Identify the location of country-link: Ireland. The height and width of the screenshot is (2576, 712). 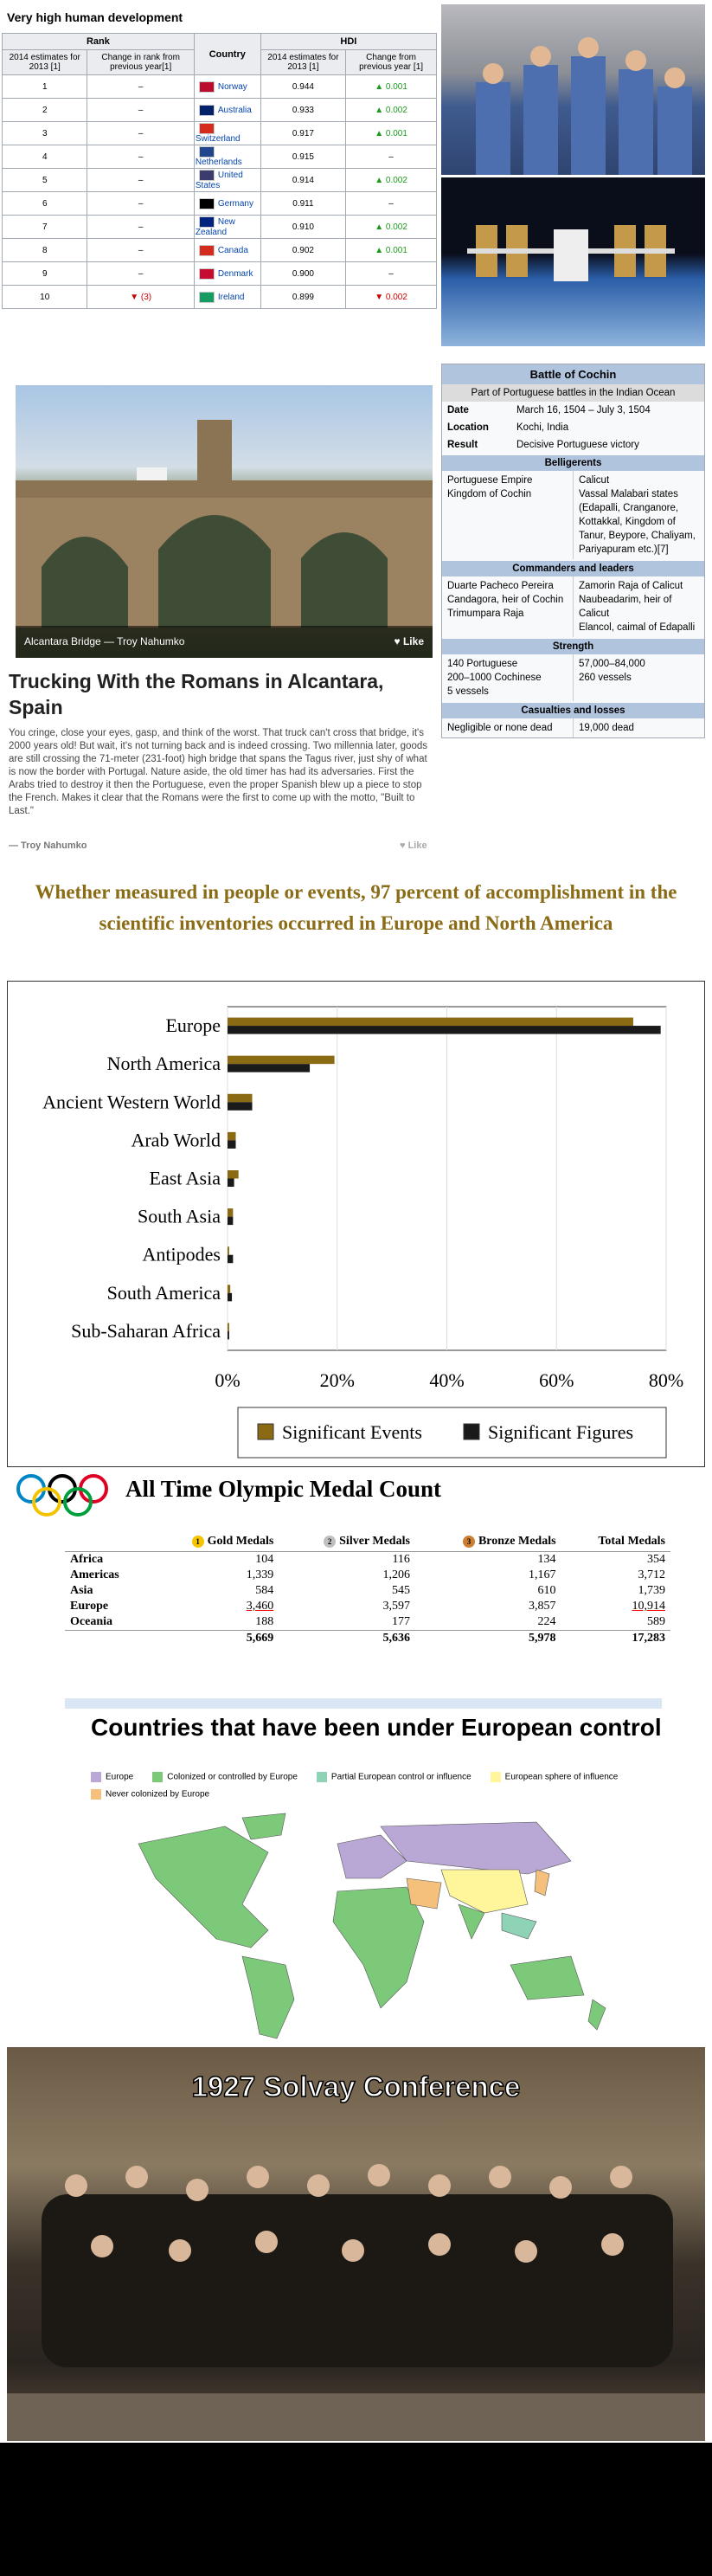
(231, 297).